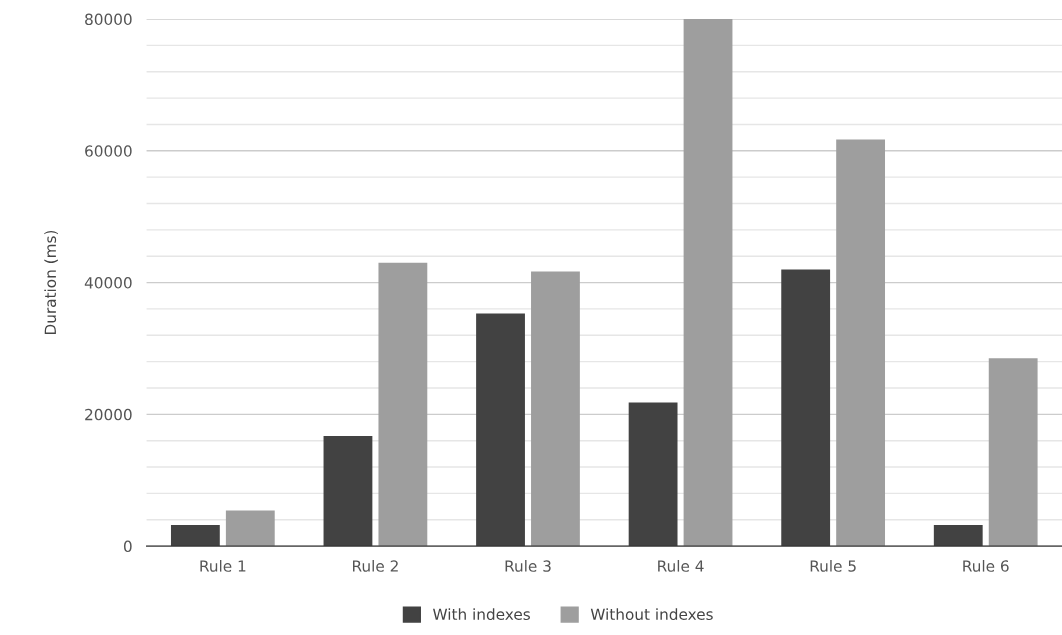  Describe the element at coordinates (651, 614) in the screenshot. I see `legend-label: Without indexes` at that location.